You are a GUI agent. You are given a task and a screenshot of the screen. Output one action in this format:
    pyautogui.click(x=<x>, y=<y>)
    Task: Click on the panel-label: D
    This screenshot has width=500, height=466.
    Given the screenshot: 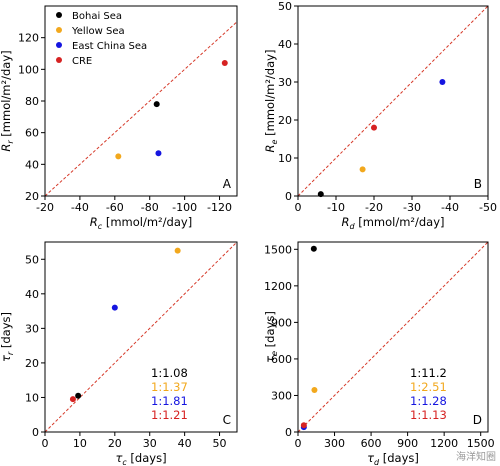 What is the action you would take?
    pyautogui.click(x=477, y=420)
    